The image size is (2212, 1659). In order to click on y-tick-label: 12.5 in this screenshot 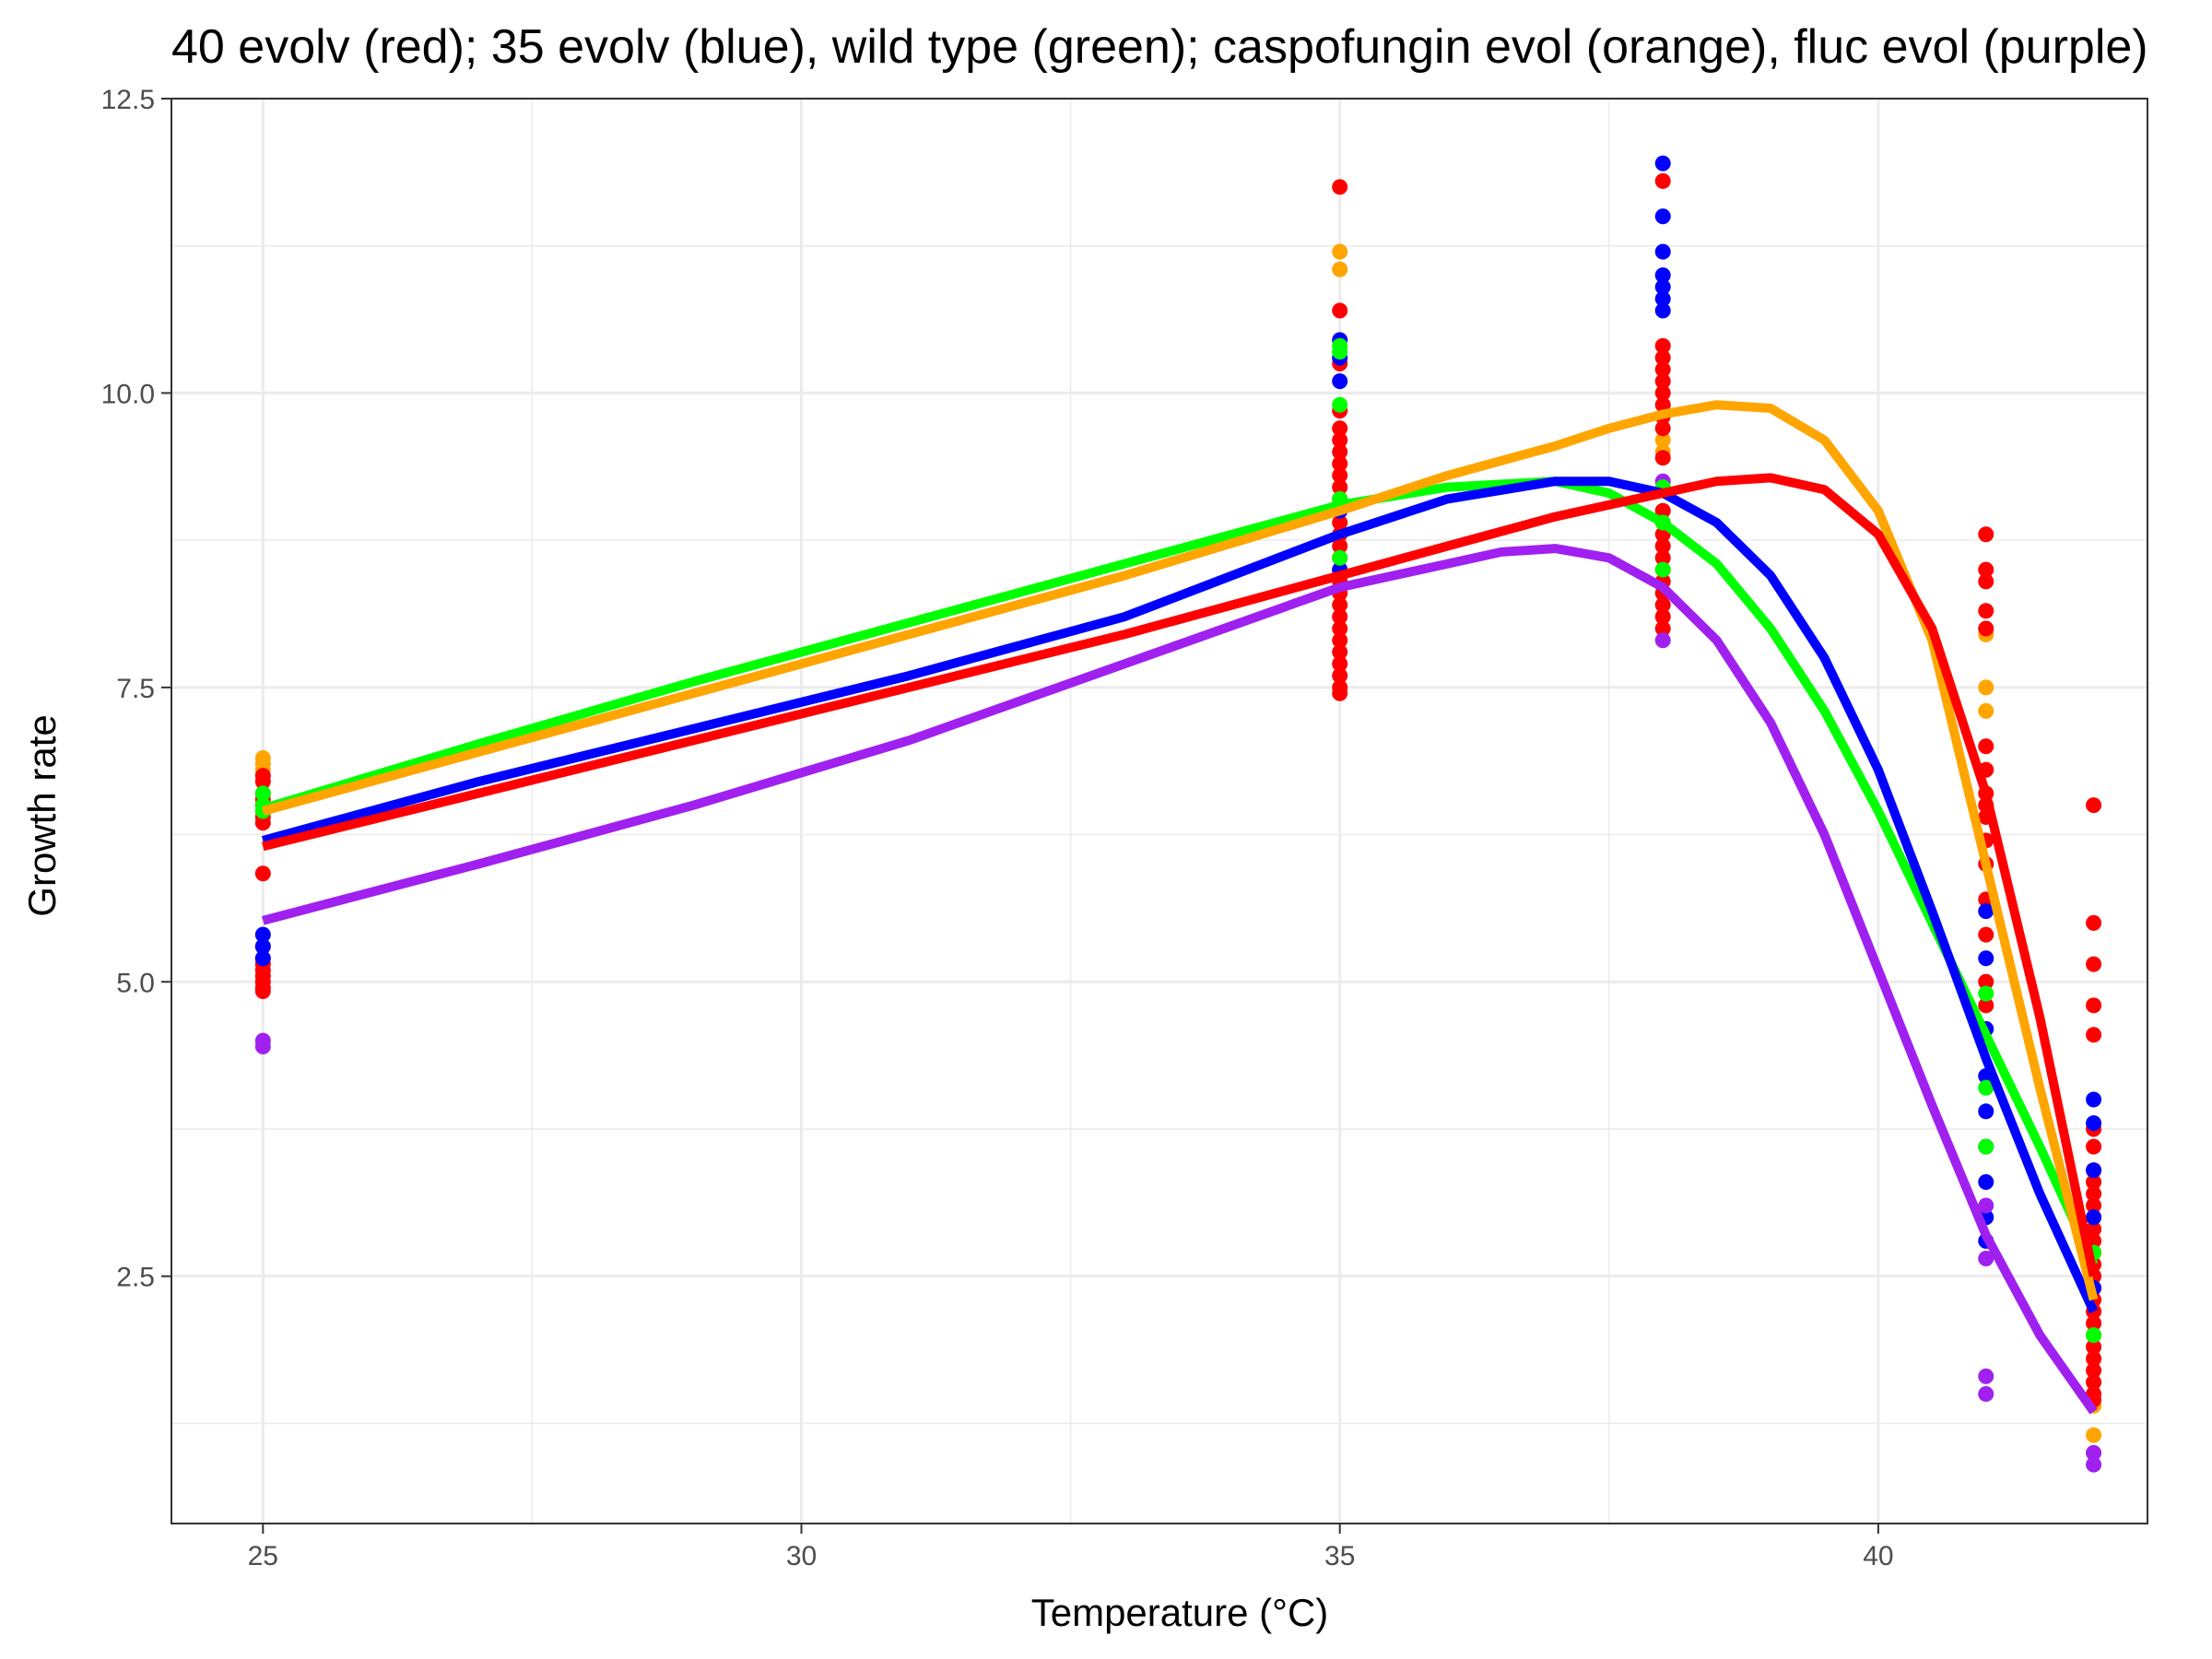, I will do `click(128, 100)`.